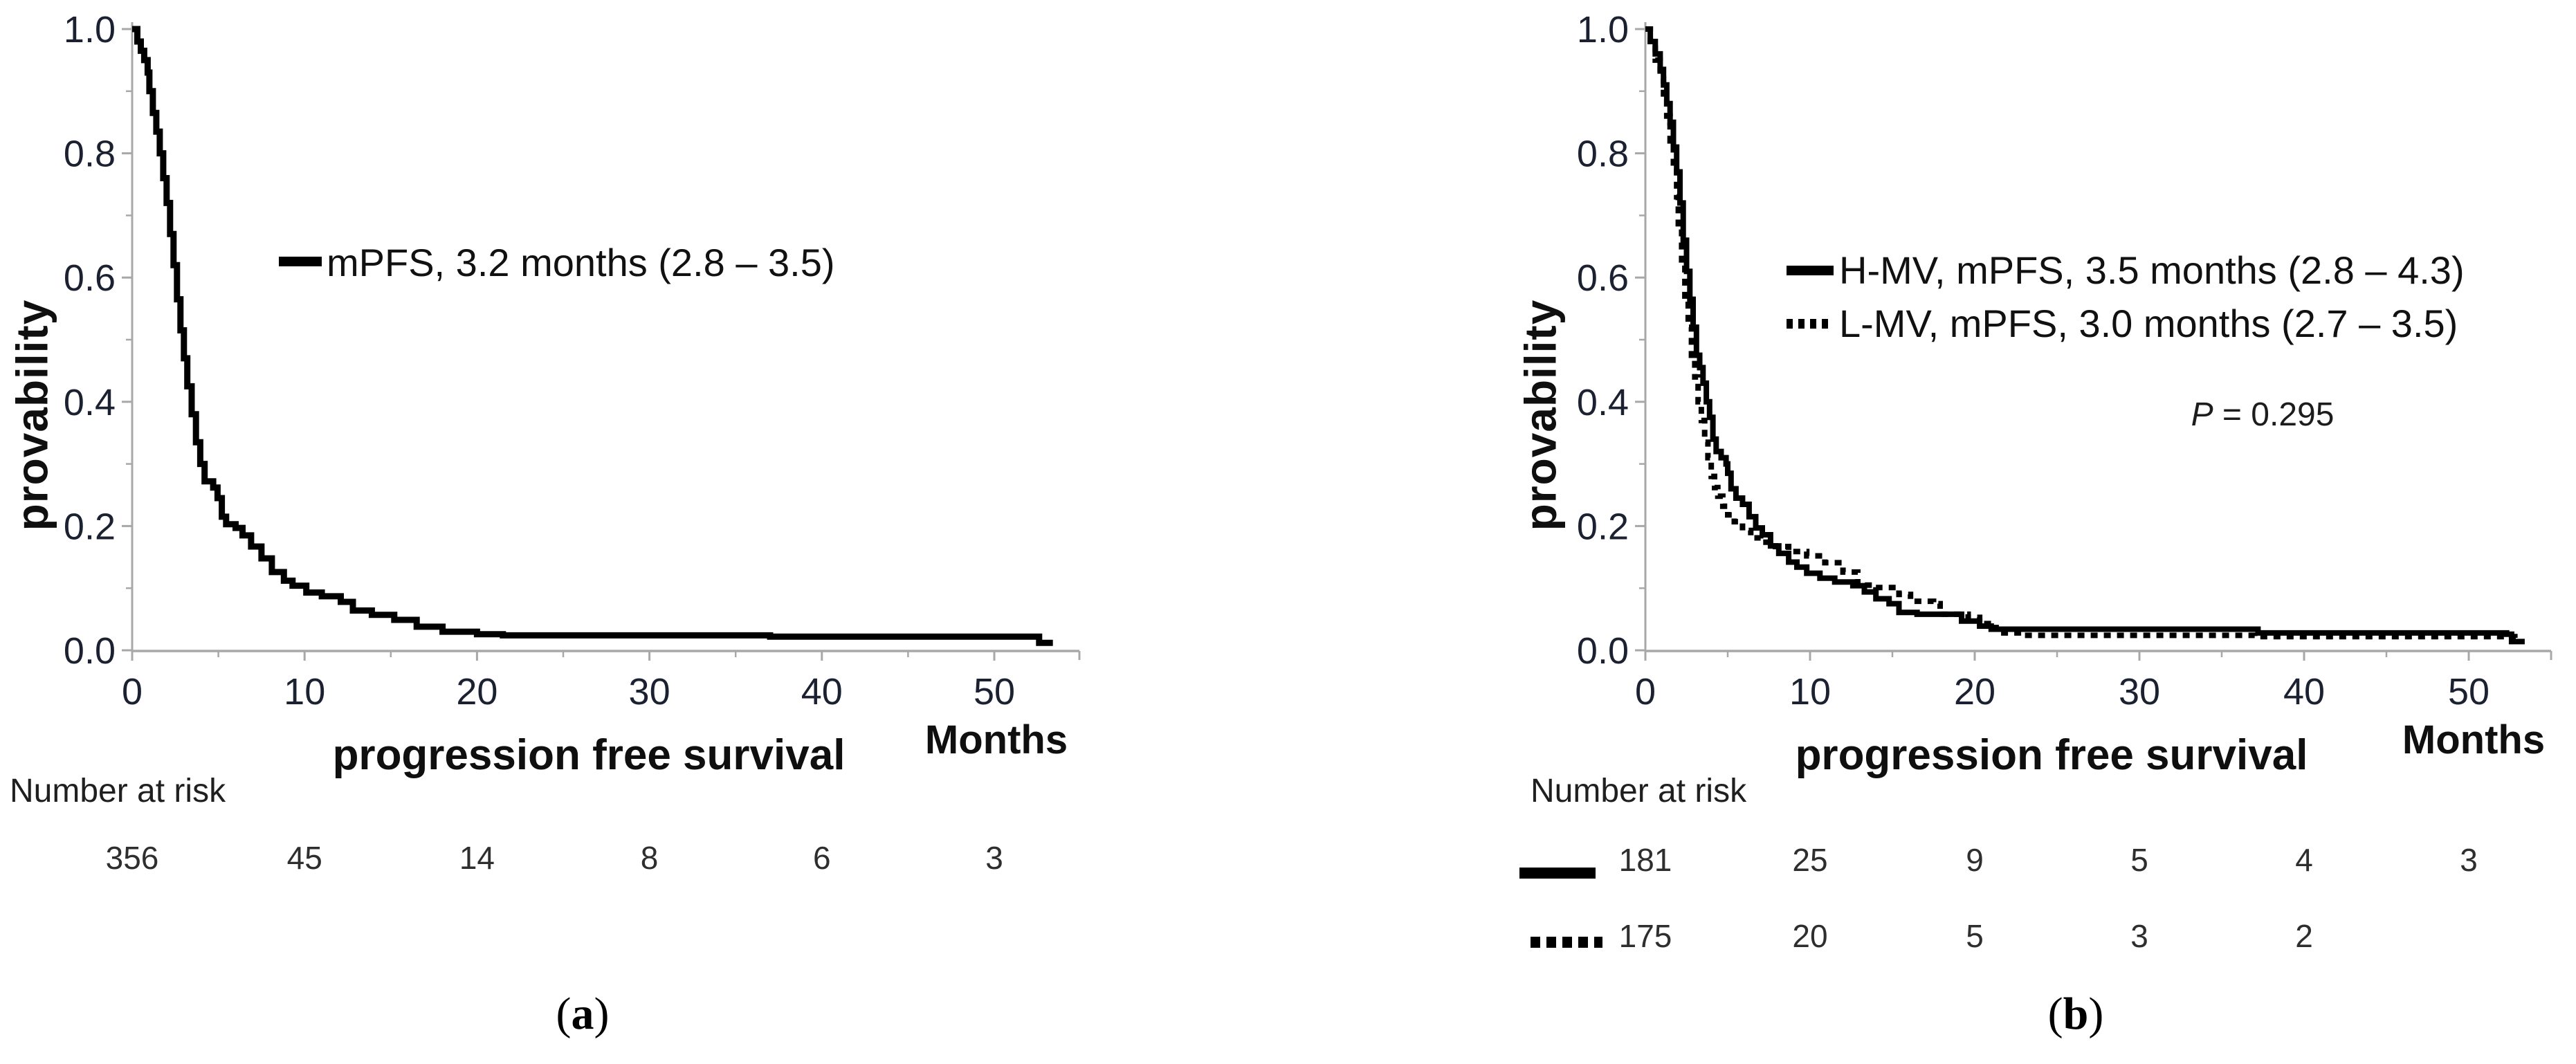 This screenshot has width=2576, height=1064. I want to click on risk-count: 181, so click(1646, 860).